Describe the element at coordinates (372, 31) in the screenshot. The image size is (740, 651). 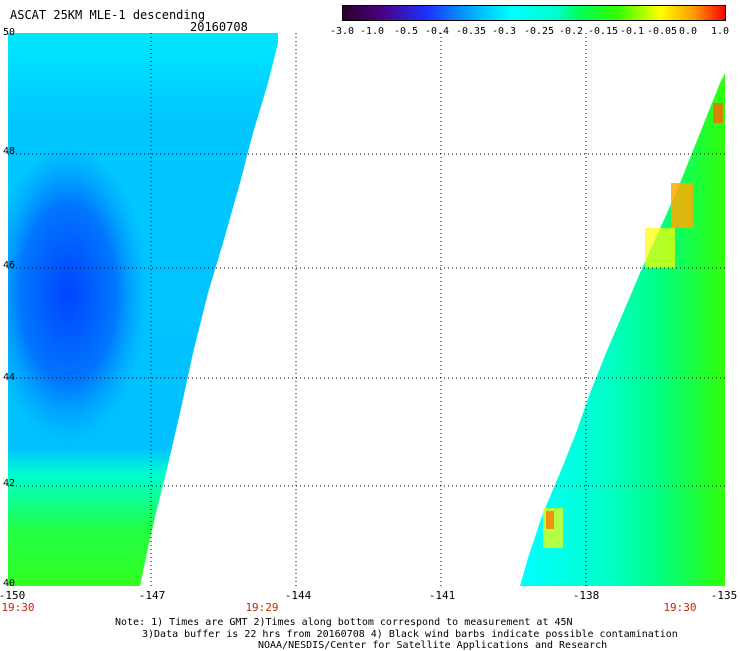
I see `colorbar-tick: -1.0` at that location.